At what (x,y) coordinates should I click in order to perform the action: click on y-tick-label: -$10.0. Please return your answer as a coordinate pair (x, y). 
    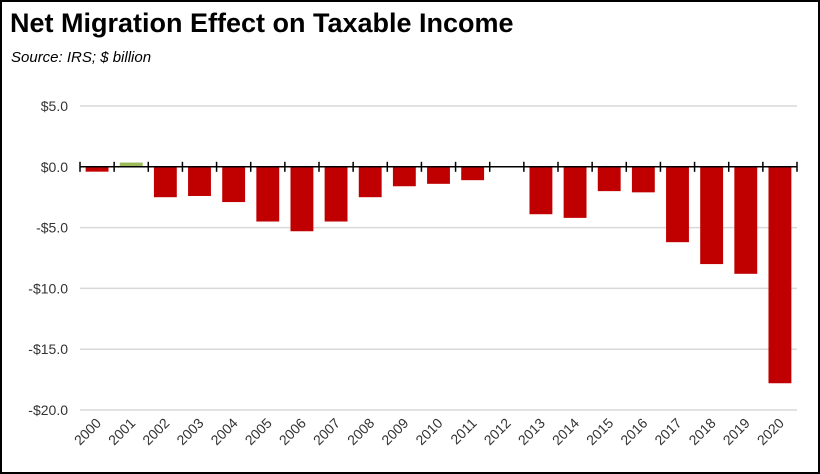
    Looking at the image, I should click on (48, 288).